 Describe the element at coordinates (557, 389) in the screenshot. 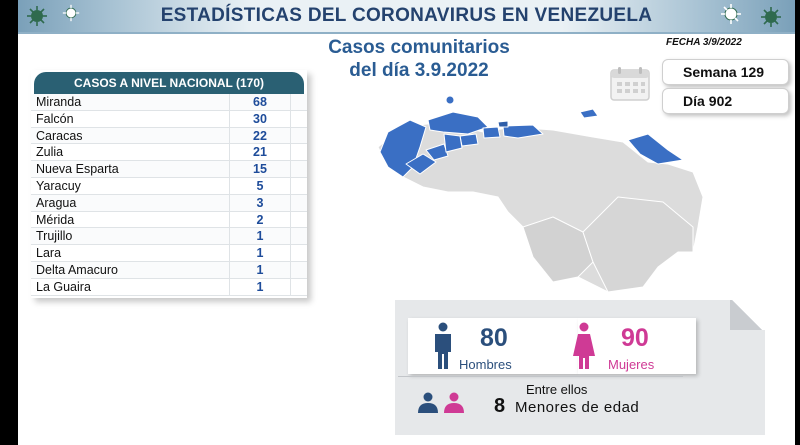

I see `minors-intro: Entre ellos` at that location.